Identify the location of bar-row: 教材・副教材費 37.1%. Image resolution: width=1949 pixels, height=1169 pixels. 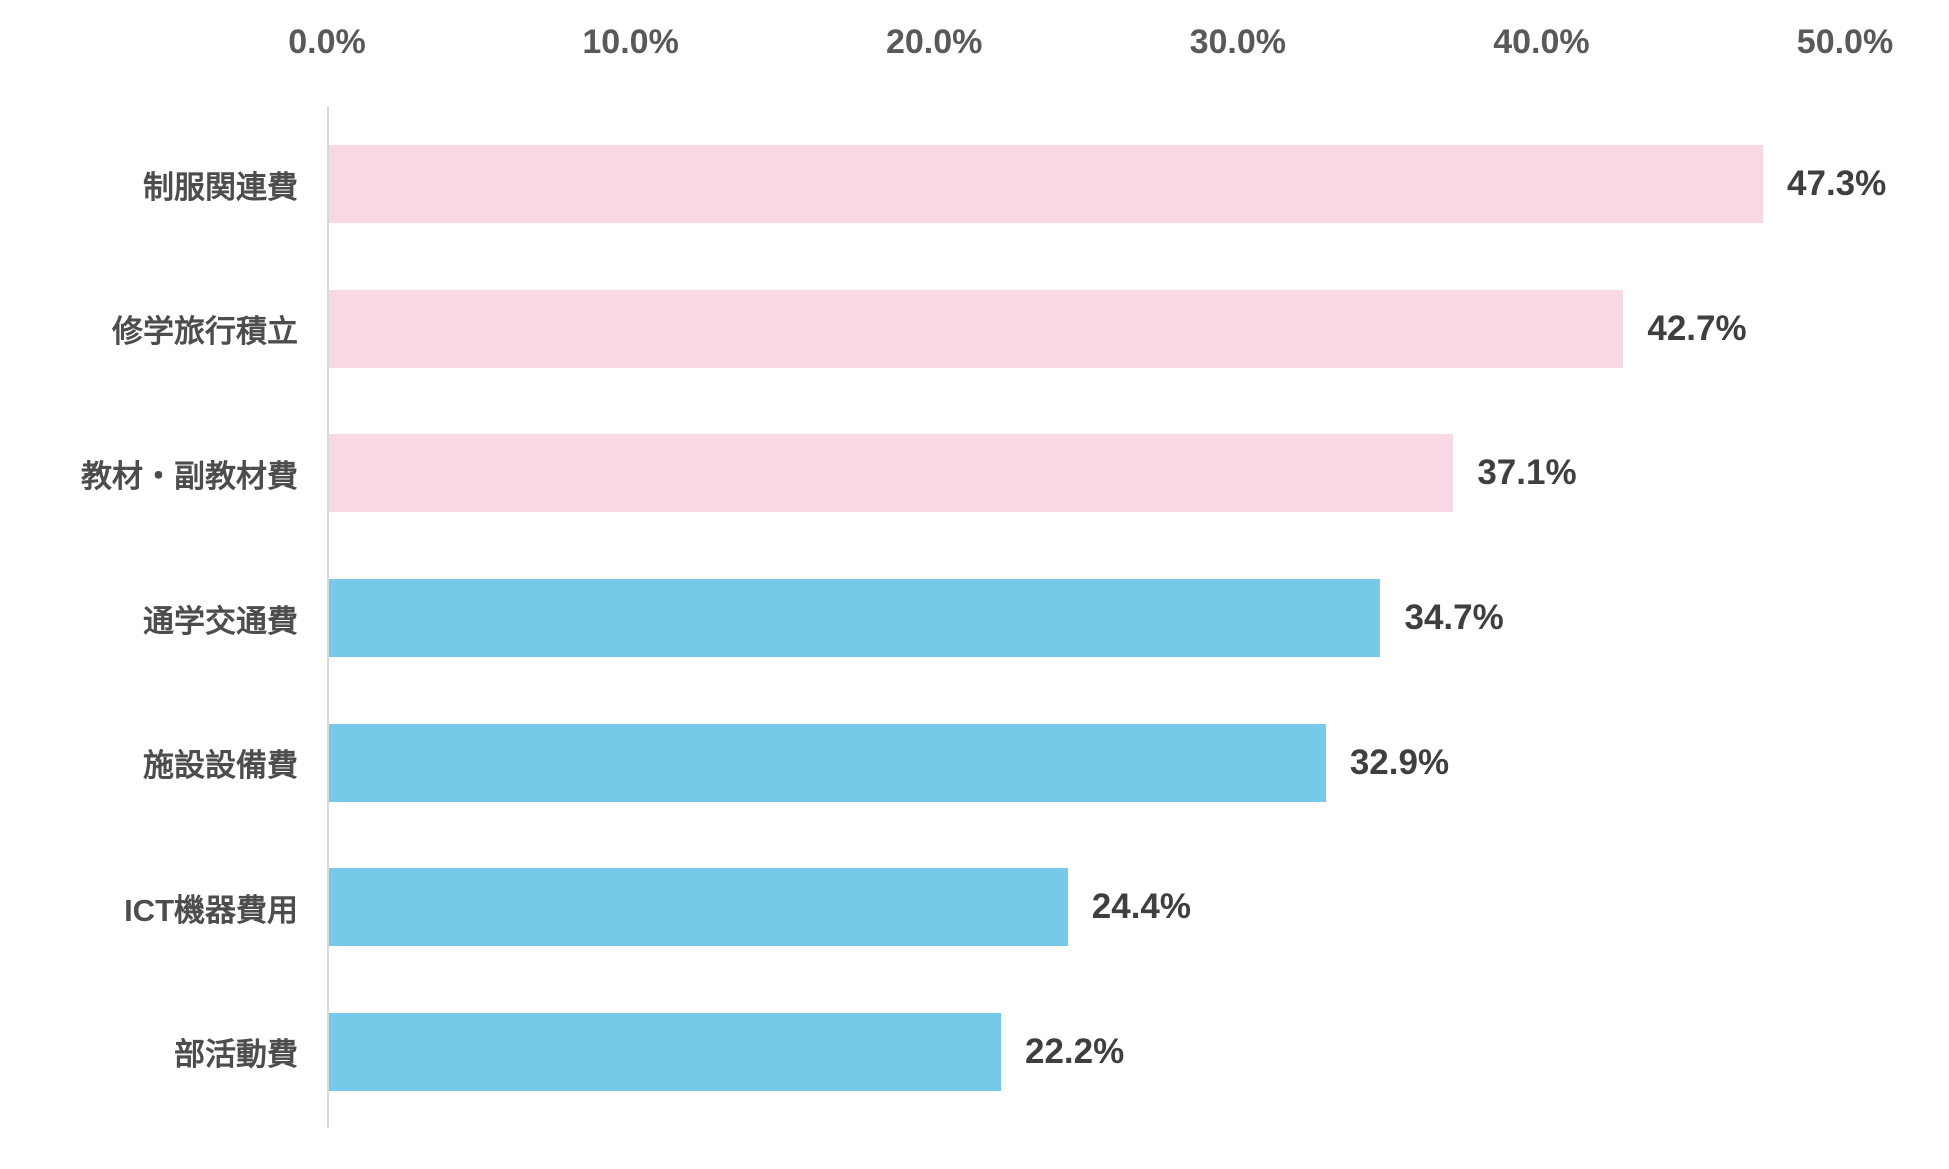
(974, 473).